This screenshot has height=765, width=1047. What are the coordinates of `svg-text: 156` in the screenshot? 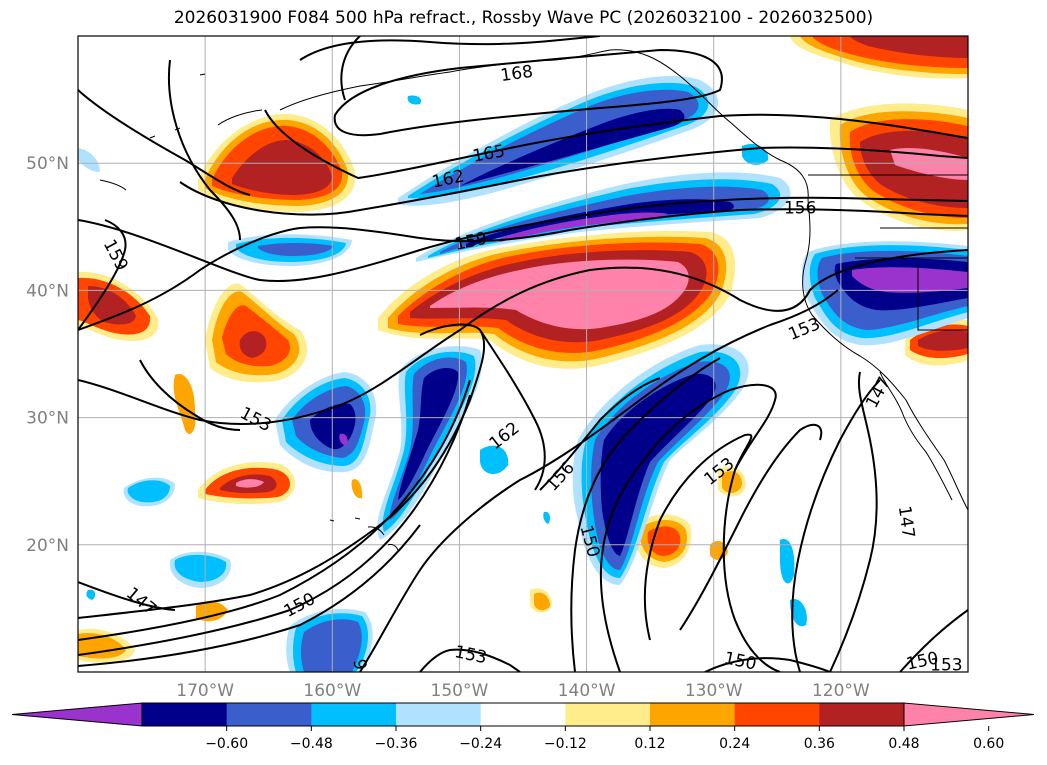 It's located at (800, 209).